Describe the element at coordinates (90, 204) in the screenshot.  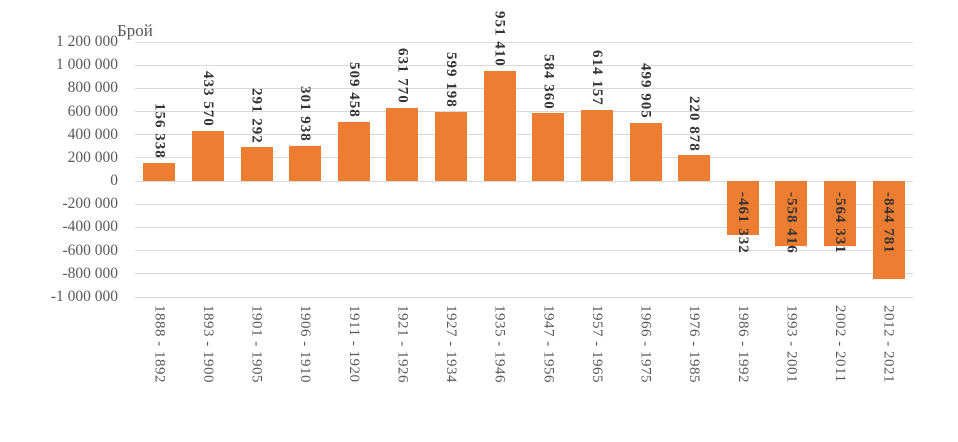
I see `y-tick-label: -200 000` at that location.